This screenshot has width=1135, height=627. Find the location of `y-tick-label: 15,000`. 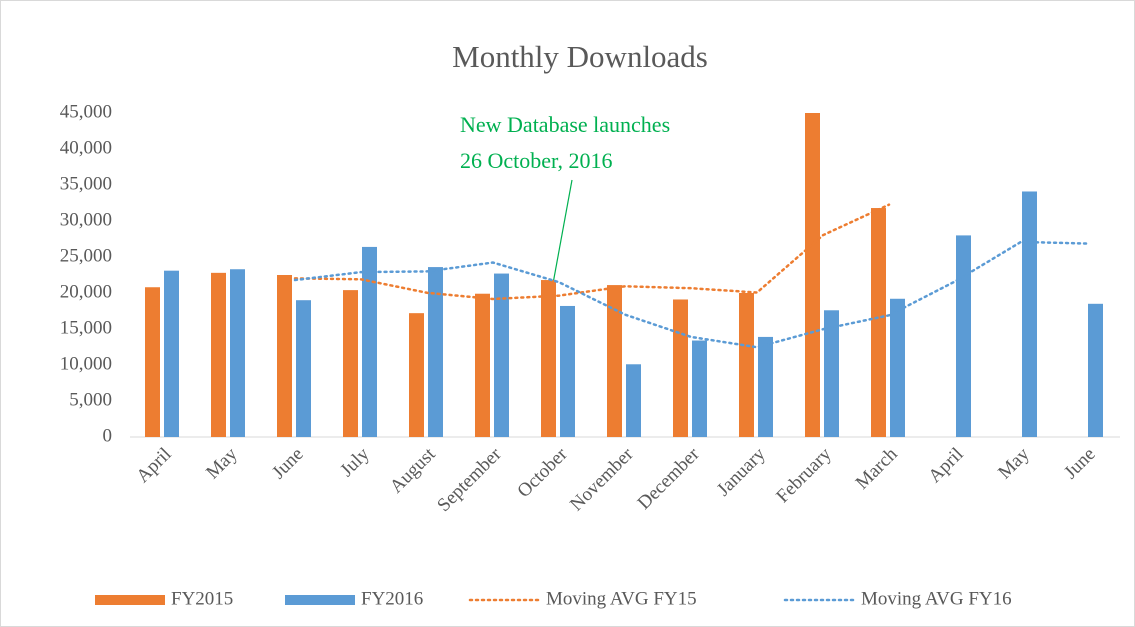

y-tick-label: 15,000 is located at coordinates (86, 327).